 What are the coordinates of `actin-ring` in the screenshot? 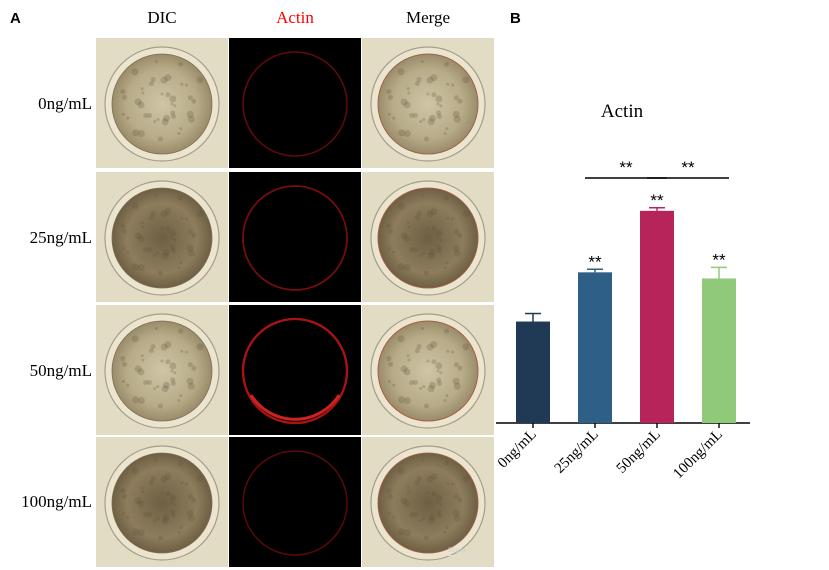 It's located at (295, 104).